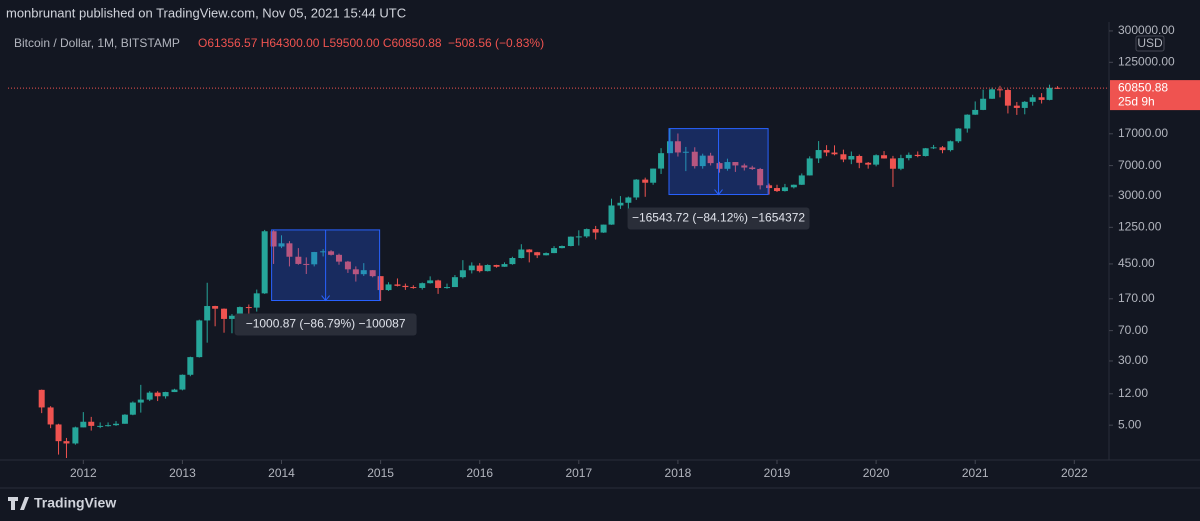  Describe the element at coordinates (1140, 195) in the screenshot. I see `y-tick-label: 3000.00` at that location.